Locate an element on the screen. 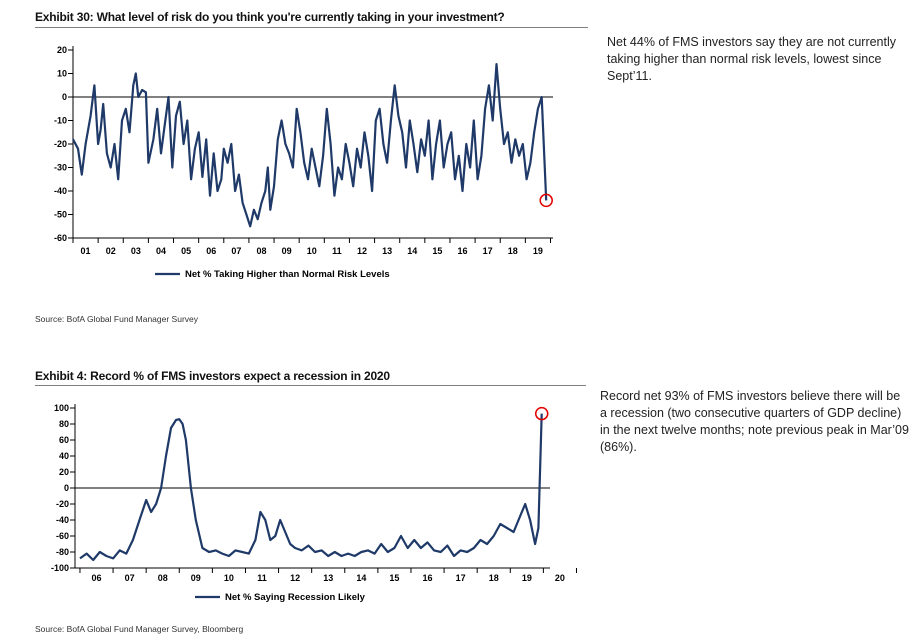 This screenshot has height=642, width=923. y-tick-label: -100 is located at coordinates (60, 568).